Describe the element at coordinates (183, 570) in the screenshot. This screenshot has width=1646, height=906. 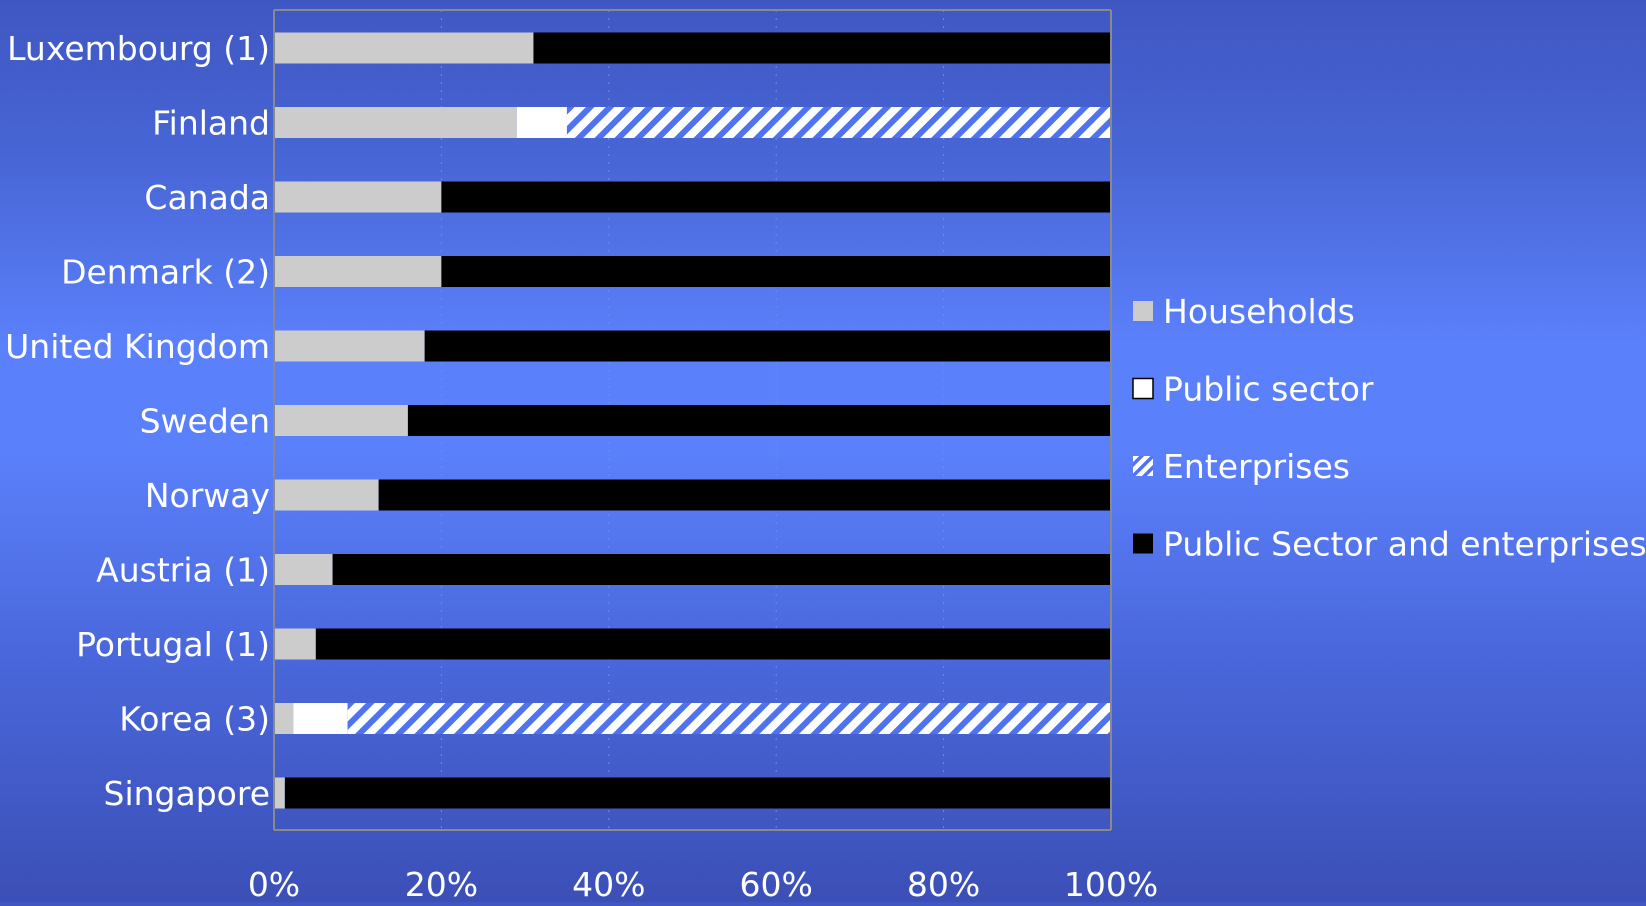
I see `category-label: Austria (1)` at that location.